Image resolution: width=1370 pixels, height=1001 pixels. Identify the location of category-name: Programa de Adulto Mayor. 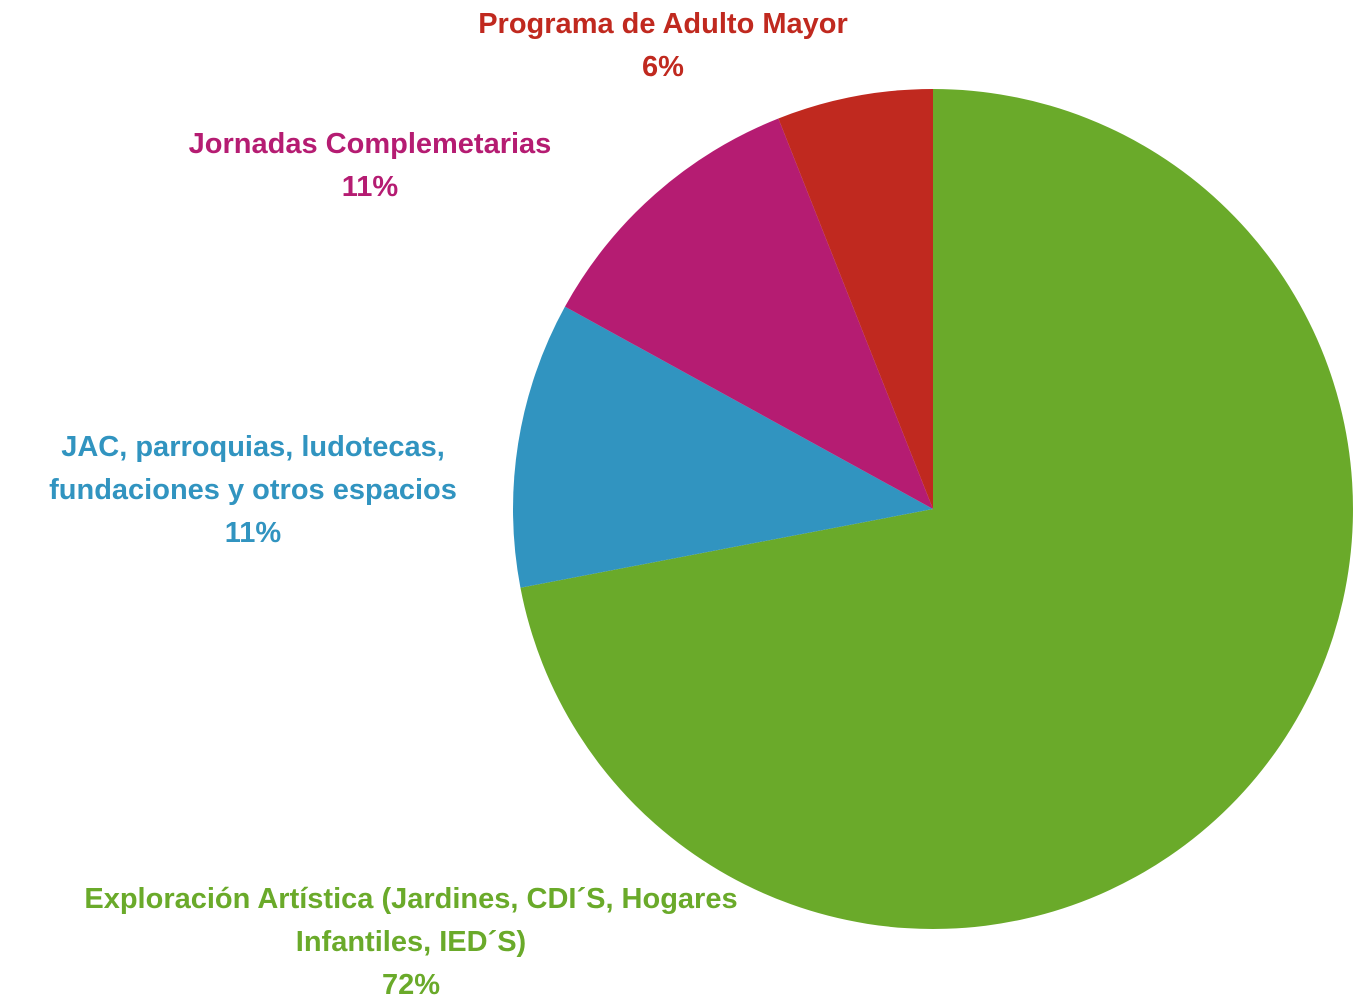
(663, 24).